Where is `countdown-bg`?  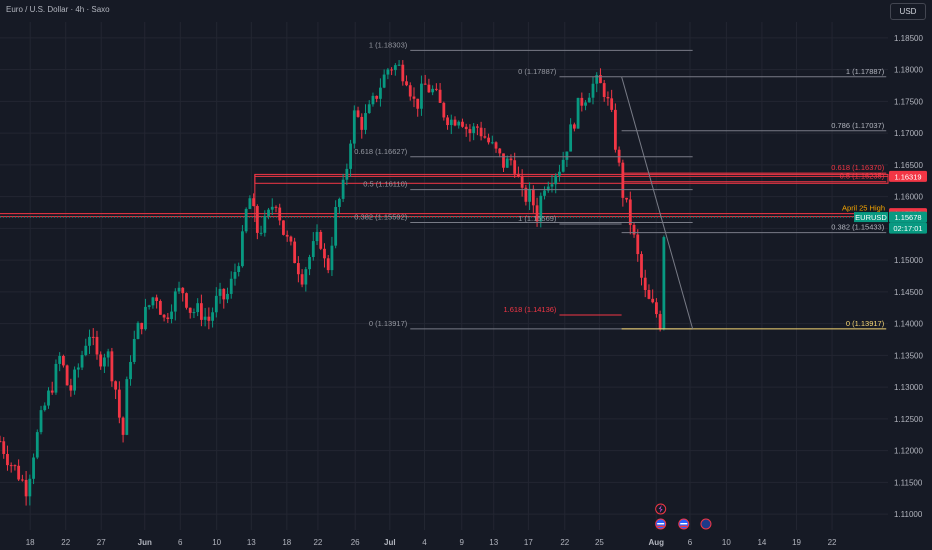
countdown-bg is located at coordinates (908, 228).